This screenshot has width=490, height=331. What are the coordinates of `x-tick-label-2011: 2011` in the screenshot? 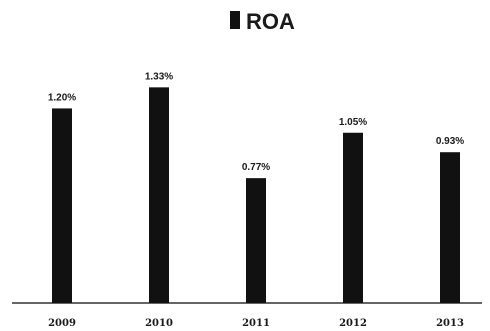 It's located at (256, 323).